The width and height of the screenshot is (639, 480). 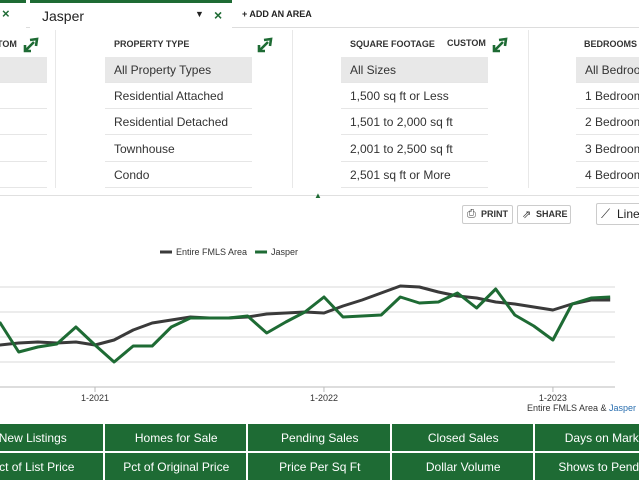 What do you see at coordinates (163, 70) in the screenshot?
I see `option-label: All Property Types` at bounding box center [163, 70].